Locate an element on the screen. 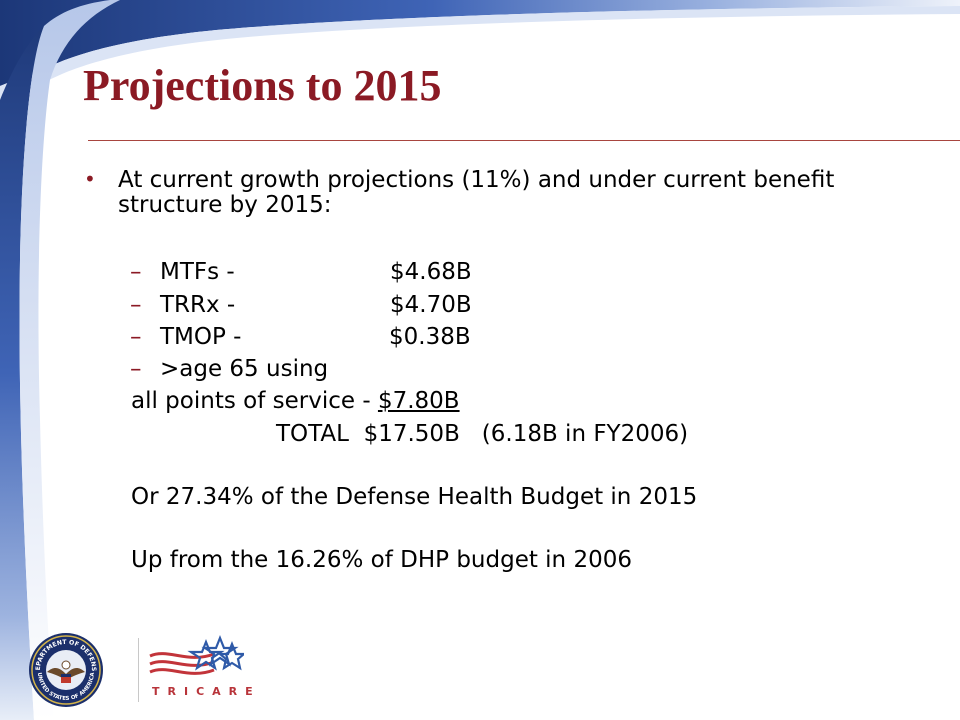 This screenshot has width=960, height=720. logo-divider is located at coordinates (138, 670).